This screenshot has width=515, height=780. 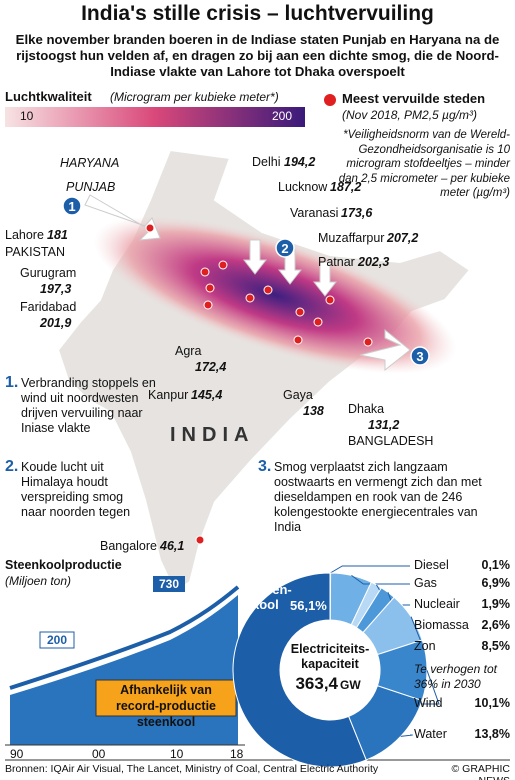 What do you see at coordinates (409, 115) in the screenshot?
I see `legend-cities-note: (Nov 2018, PM2,5 µg/m³)` at bounding box center [409, 115].